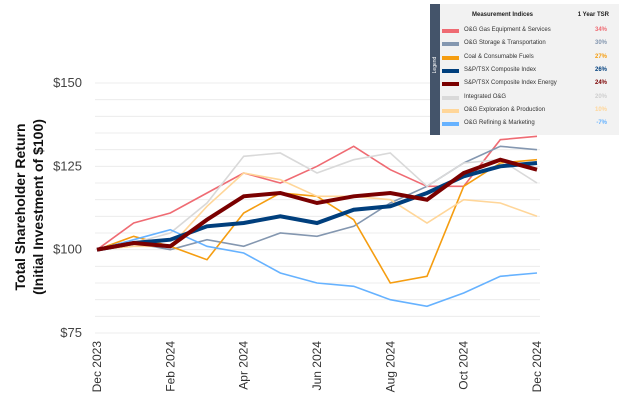 The width and height of the screenshot is (619, 404). Describe the element at coordinates (485, 96) in the screenshot. I see `legend-label: Integrated O&G` at that location.